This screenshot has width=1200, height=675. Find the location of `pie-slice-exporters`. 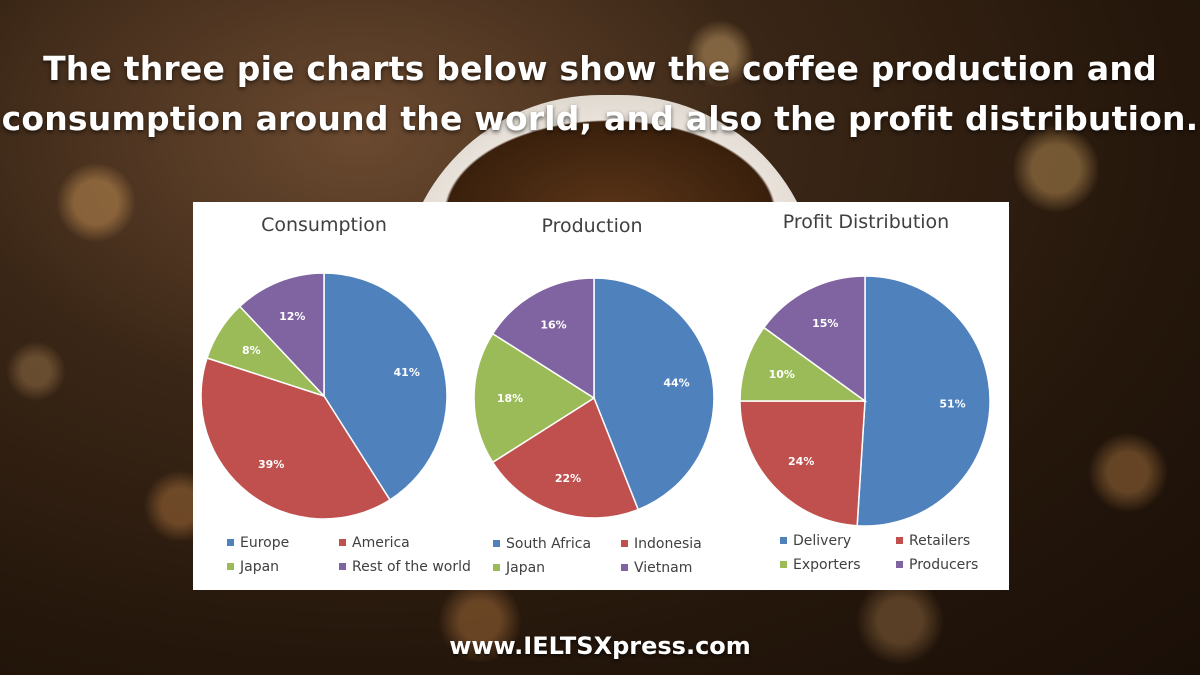

pie-slice-exporters is located at coordinates (803, 364).